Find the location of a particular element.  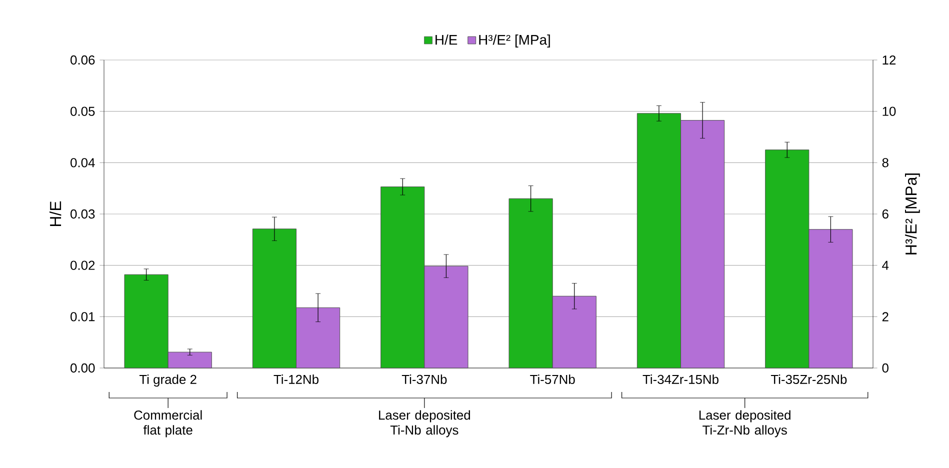

x-tick-label: Ti-57Nb is located at coordinates (552, 379).